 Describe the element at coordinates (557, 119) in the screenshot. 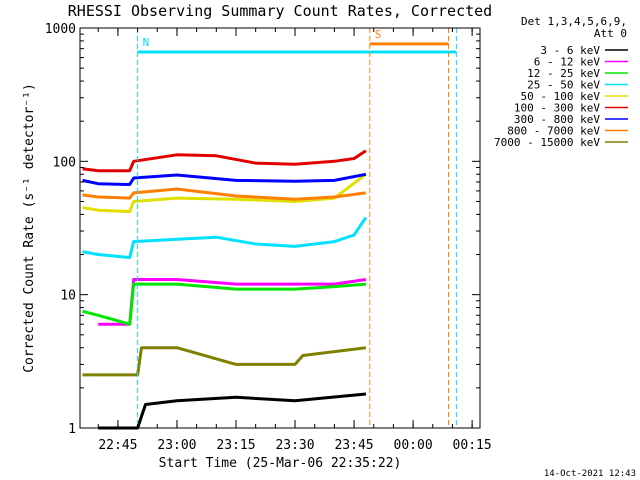

I see `legend-label-7: 300 - 800 keV` at that location.